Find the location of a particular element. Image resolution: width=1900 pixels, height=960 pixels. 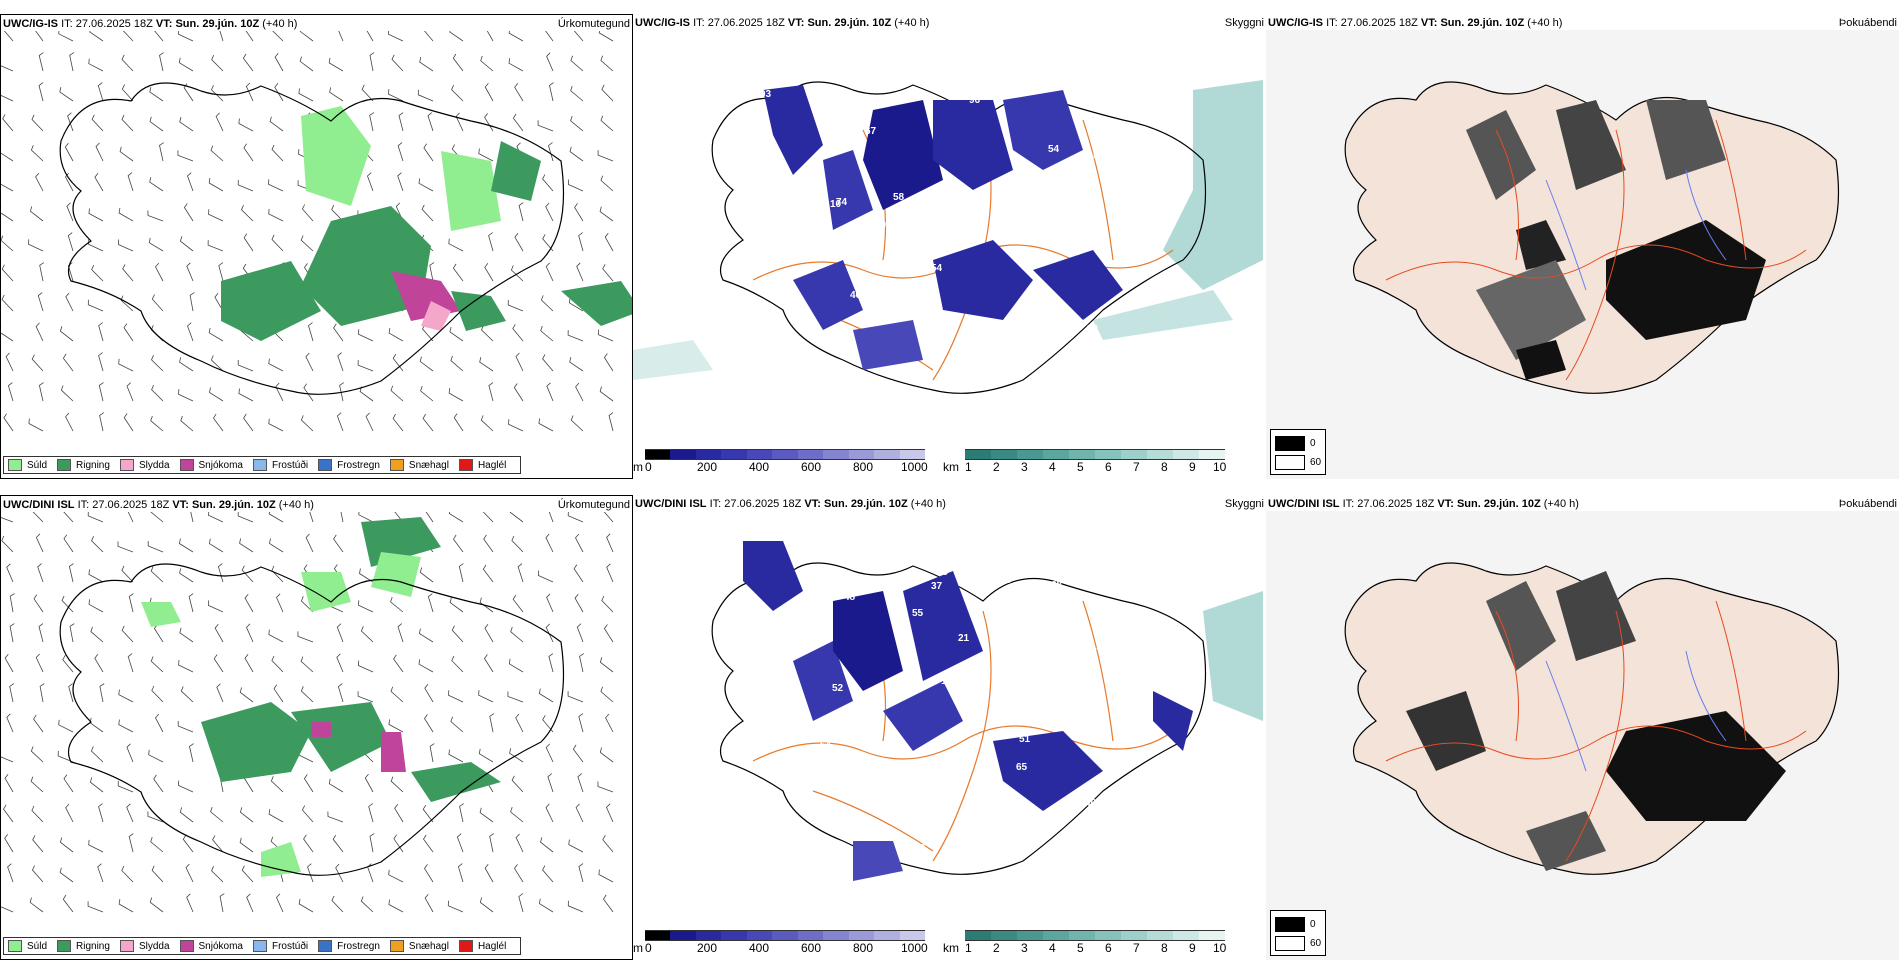

visibility-tick: 1 is located at coordinates (968, 467).